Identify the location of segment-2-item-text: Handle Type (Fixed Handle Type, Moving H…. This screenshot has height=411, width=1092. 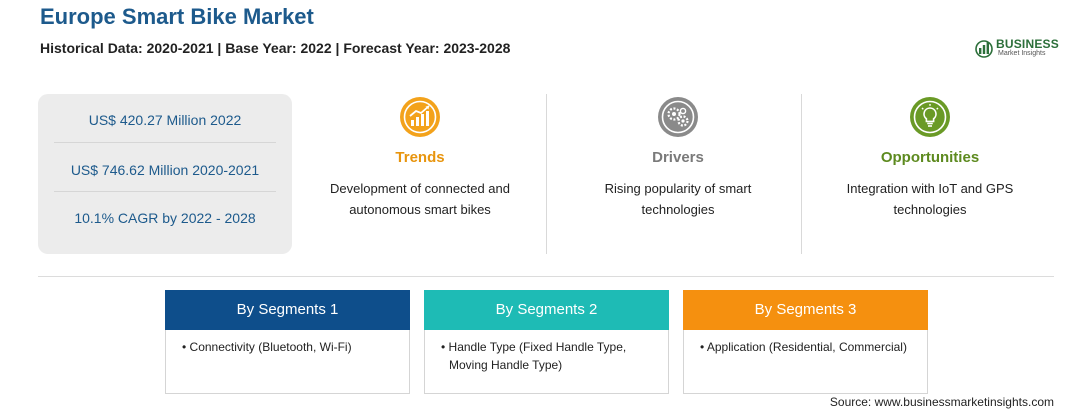
(537, 356).